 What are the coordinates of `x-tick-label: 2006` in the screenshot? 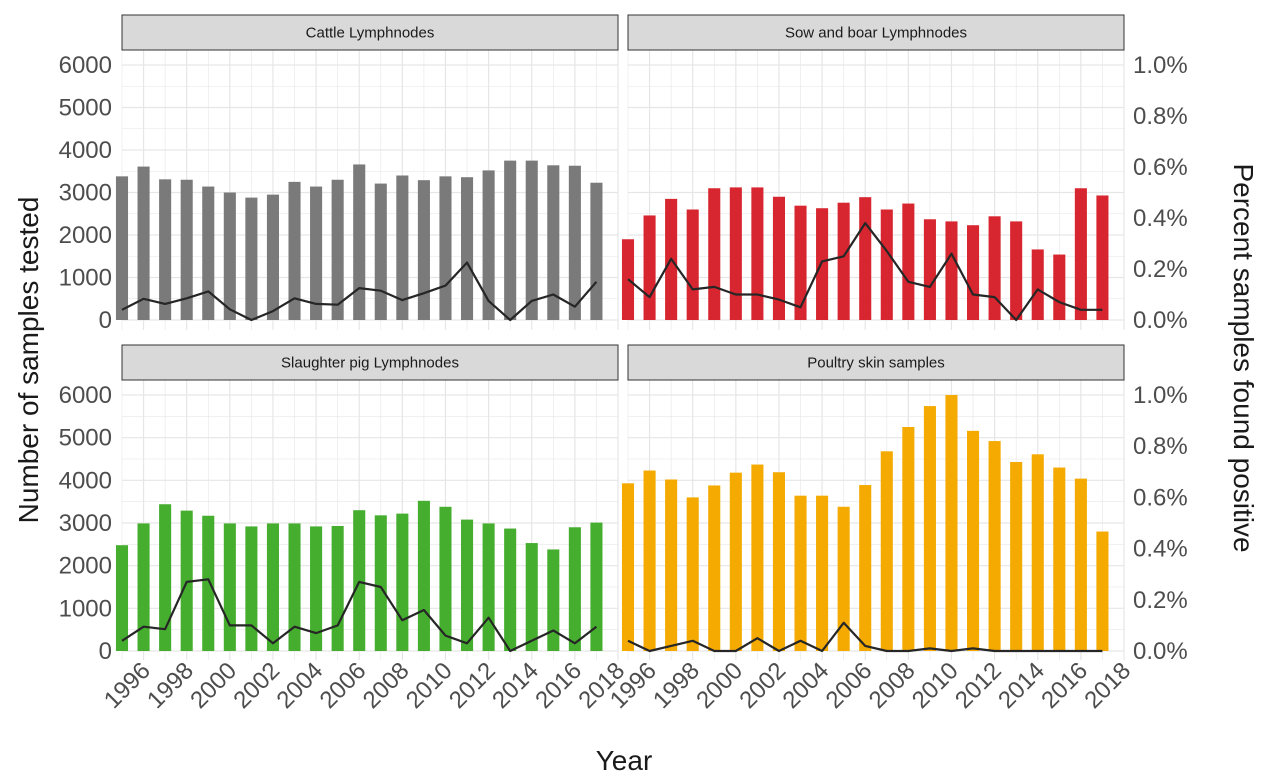 It's located at (849, 685).